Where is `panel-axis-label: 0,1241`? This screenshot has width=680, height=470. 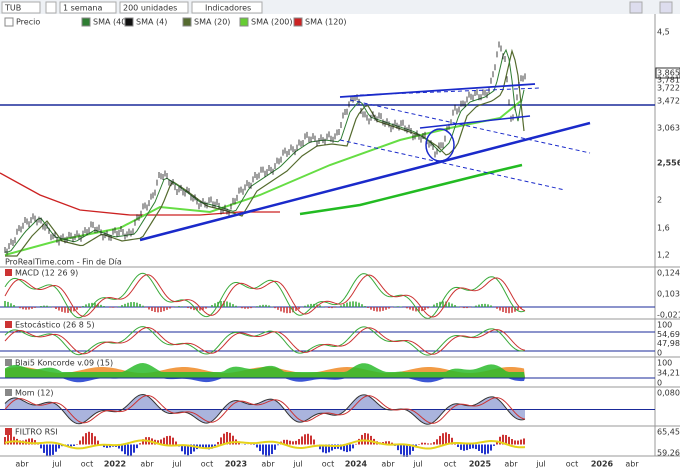 panel-axis-label: 0,1241 is located at coordinates (668, 273).